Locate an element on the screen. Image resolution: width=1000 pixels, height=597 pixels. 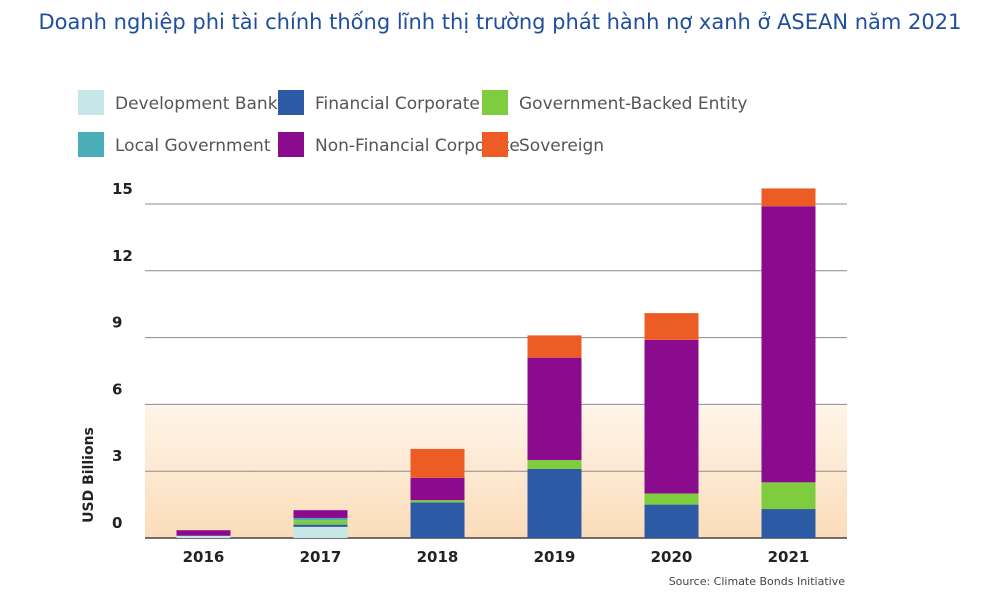
bar-segment-non-financial-corporate-2021 is located at coordinates (788, 344).